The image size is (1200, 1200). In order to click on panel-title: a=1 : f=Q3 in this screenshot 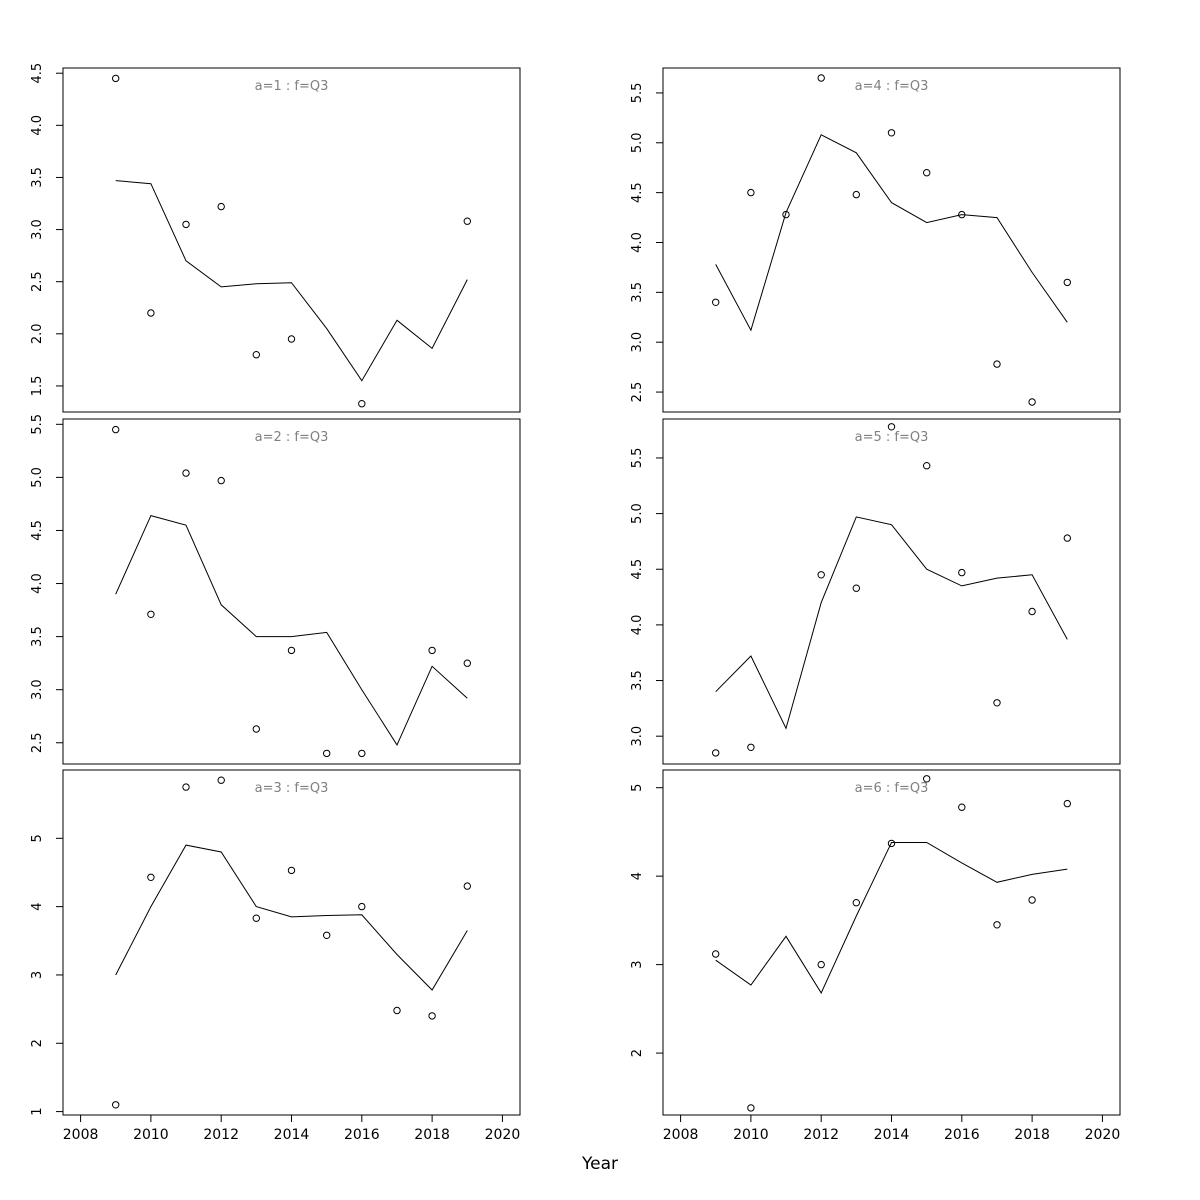, I will do `click(292, 86)`.